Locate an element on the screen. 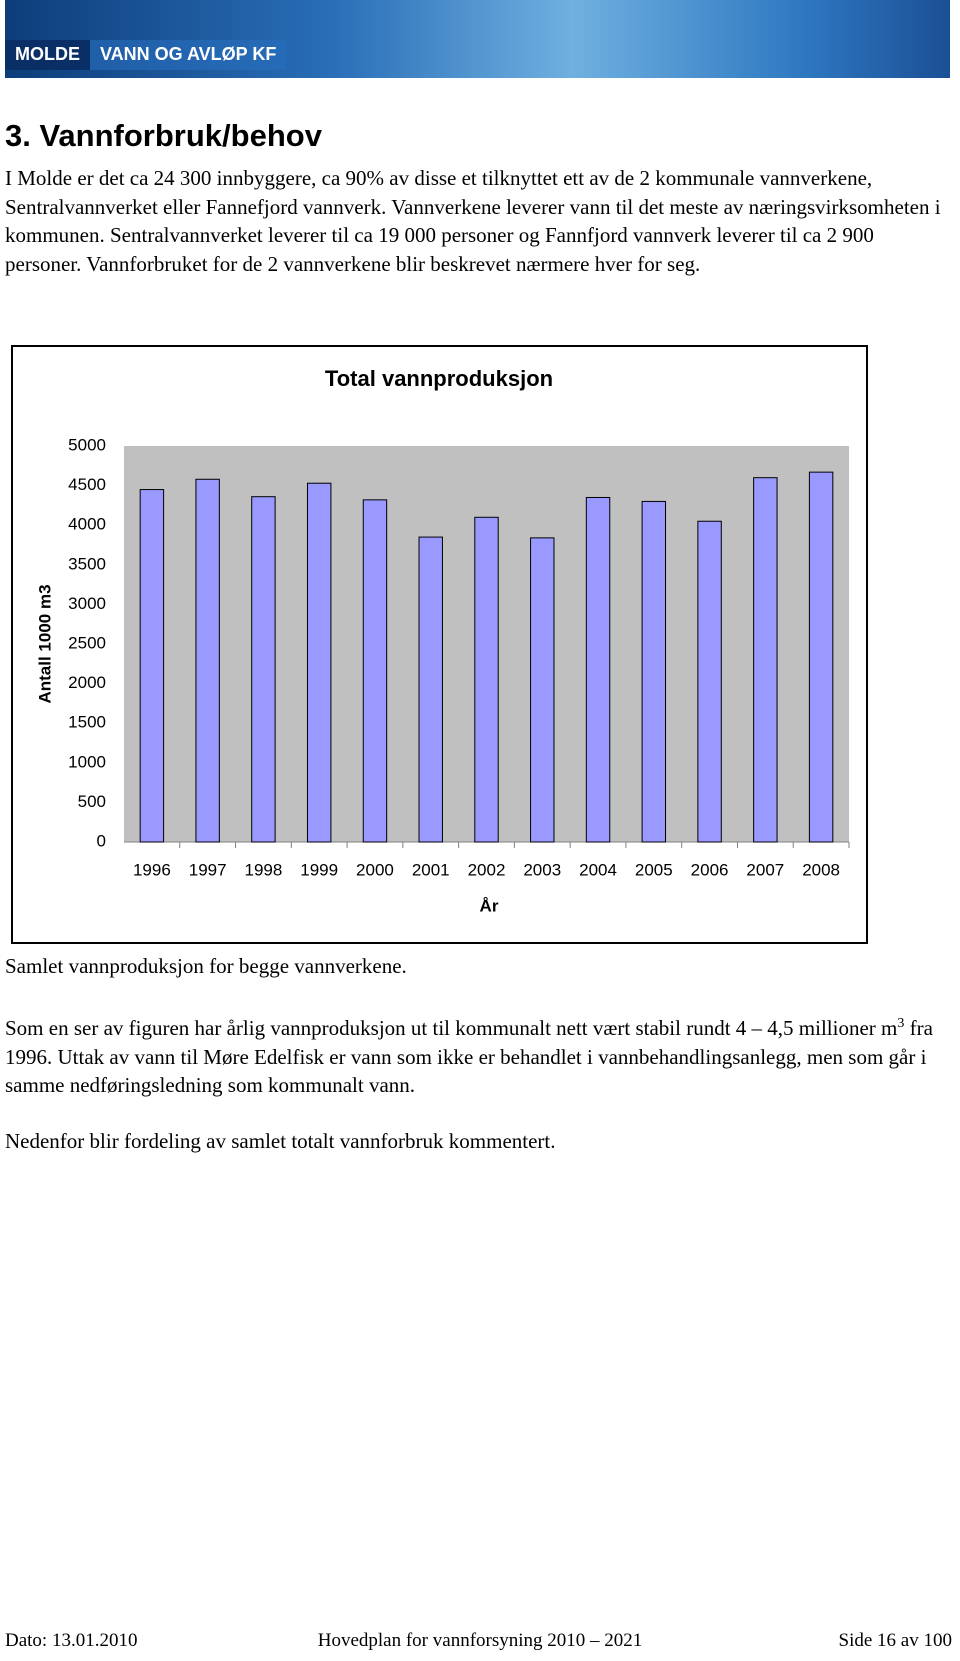 This screenshot has width=960, height=1661. y-tick-label: 2500 is located at coordinates (87, 642).